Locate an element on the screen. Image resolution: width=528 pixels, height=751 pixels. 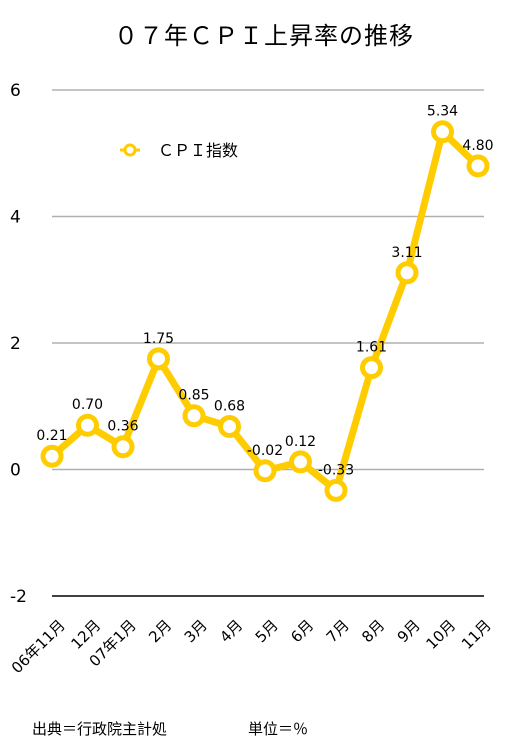
data-label: 5.34 is located at coordinates (442, 112).